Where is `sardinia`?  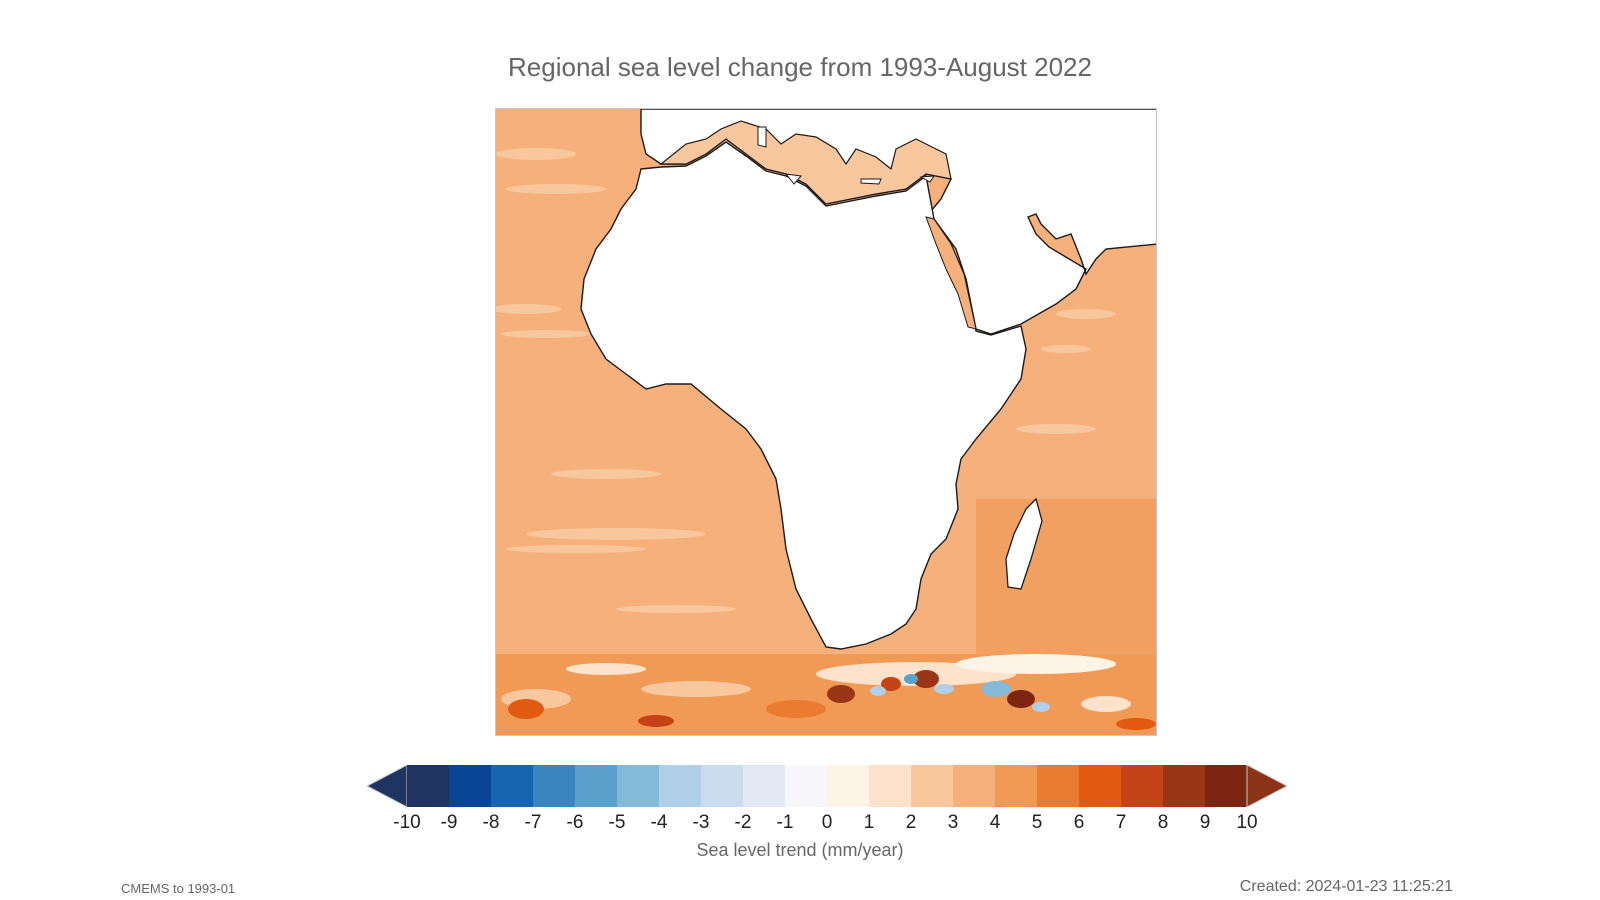
sardinia is located at coordinates (762, 137).